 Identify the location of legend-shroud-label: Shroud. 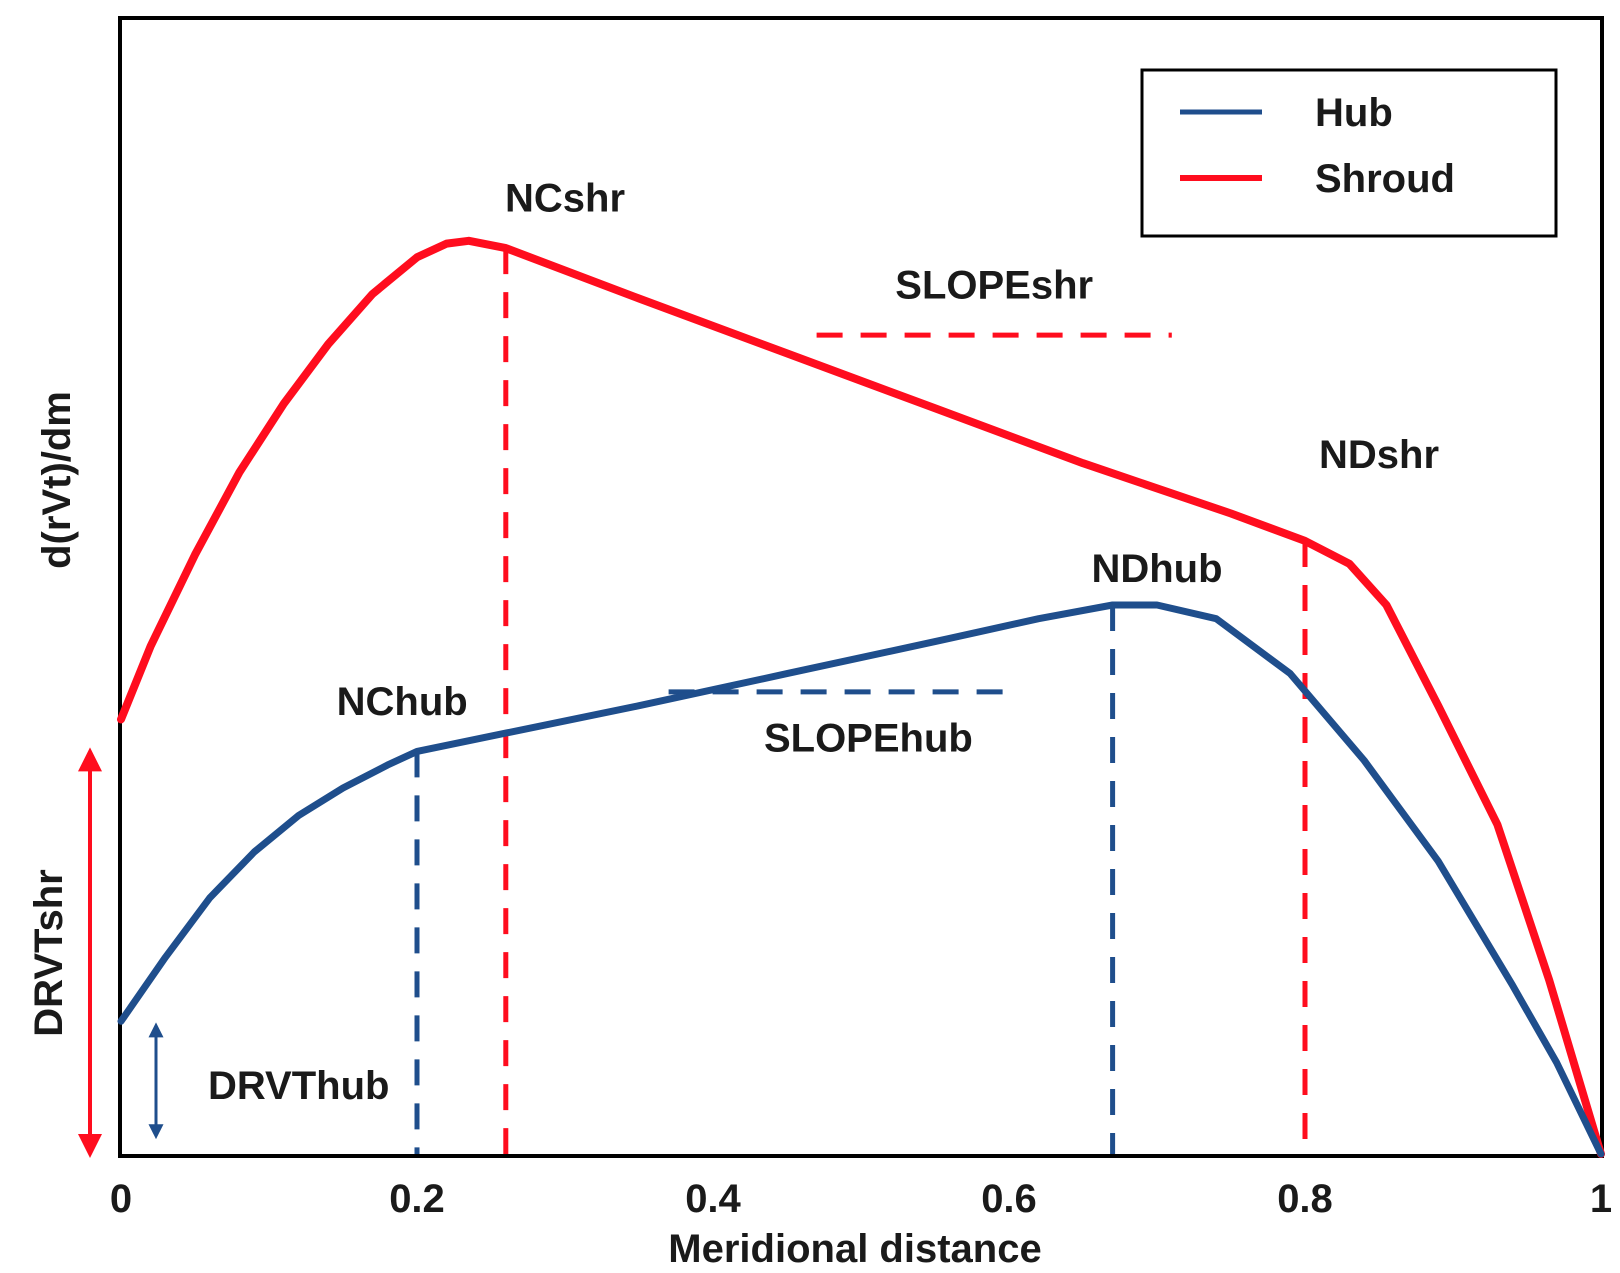
(1385, 179).